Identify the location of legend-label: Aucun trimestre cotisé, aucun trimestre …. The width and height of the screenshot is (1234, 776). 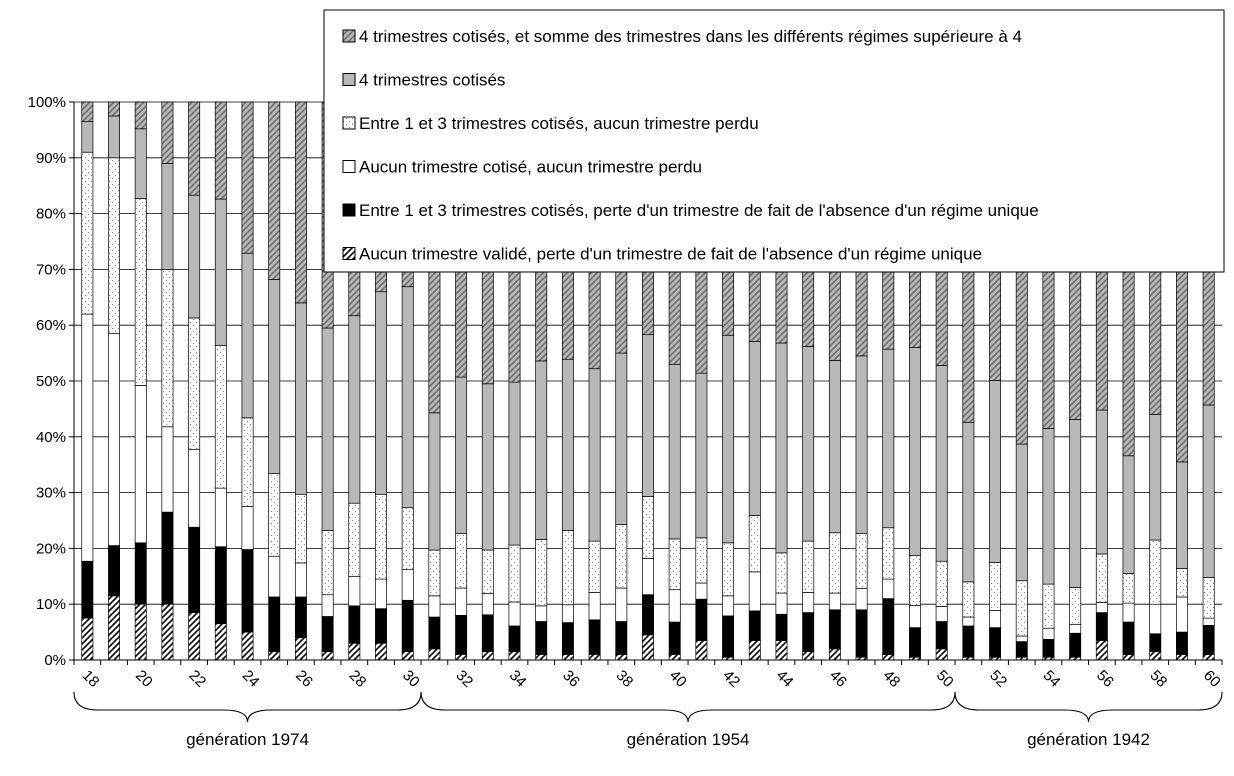
(530, 167).